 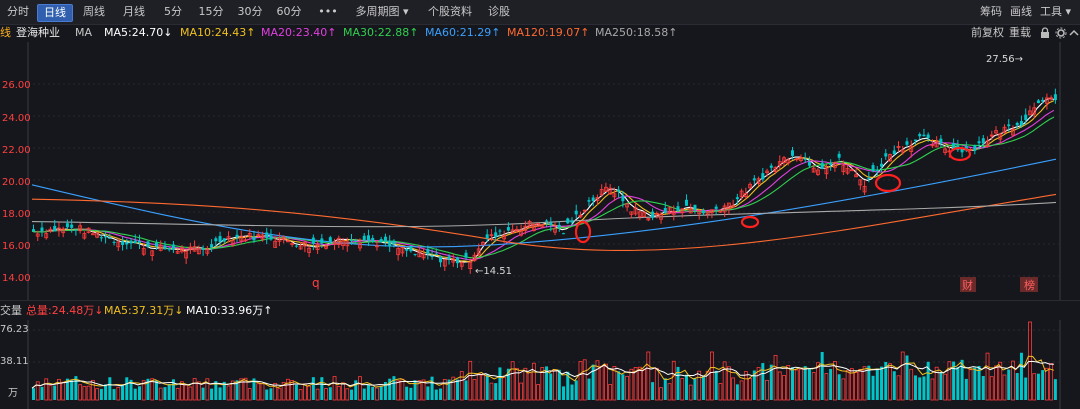 I want to click on tab-60min: 60分, so click(x=289, y=11).